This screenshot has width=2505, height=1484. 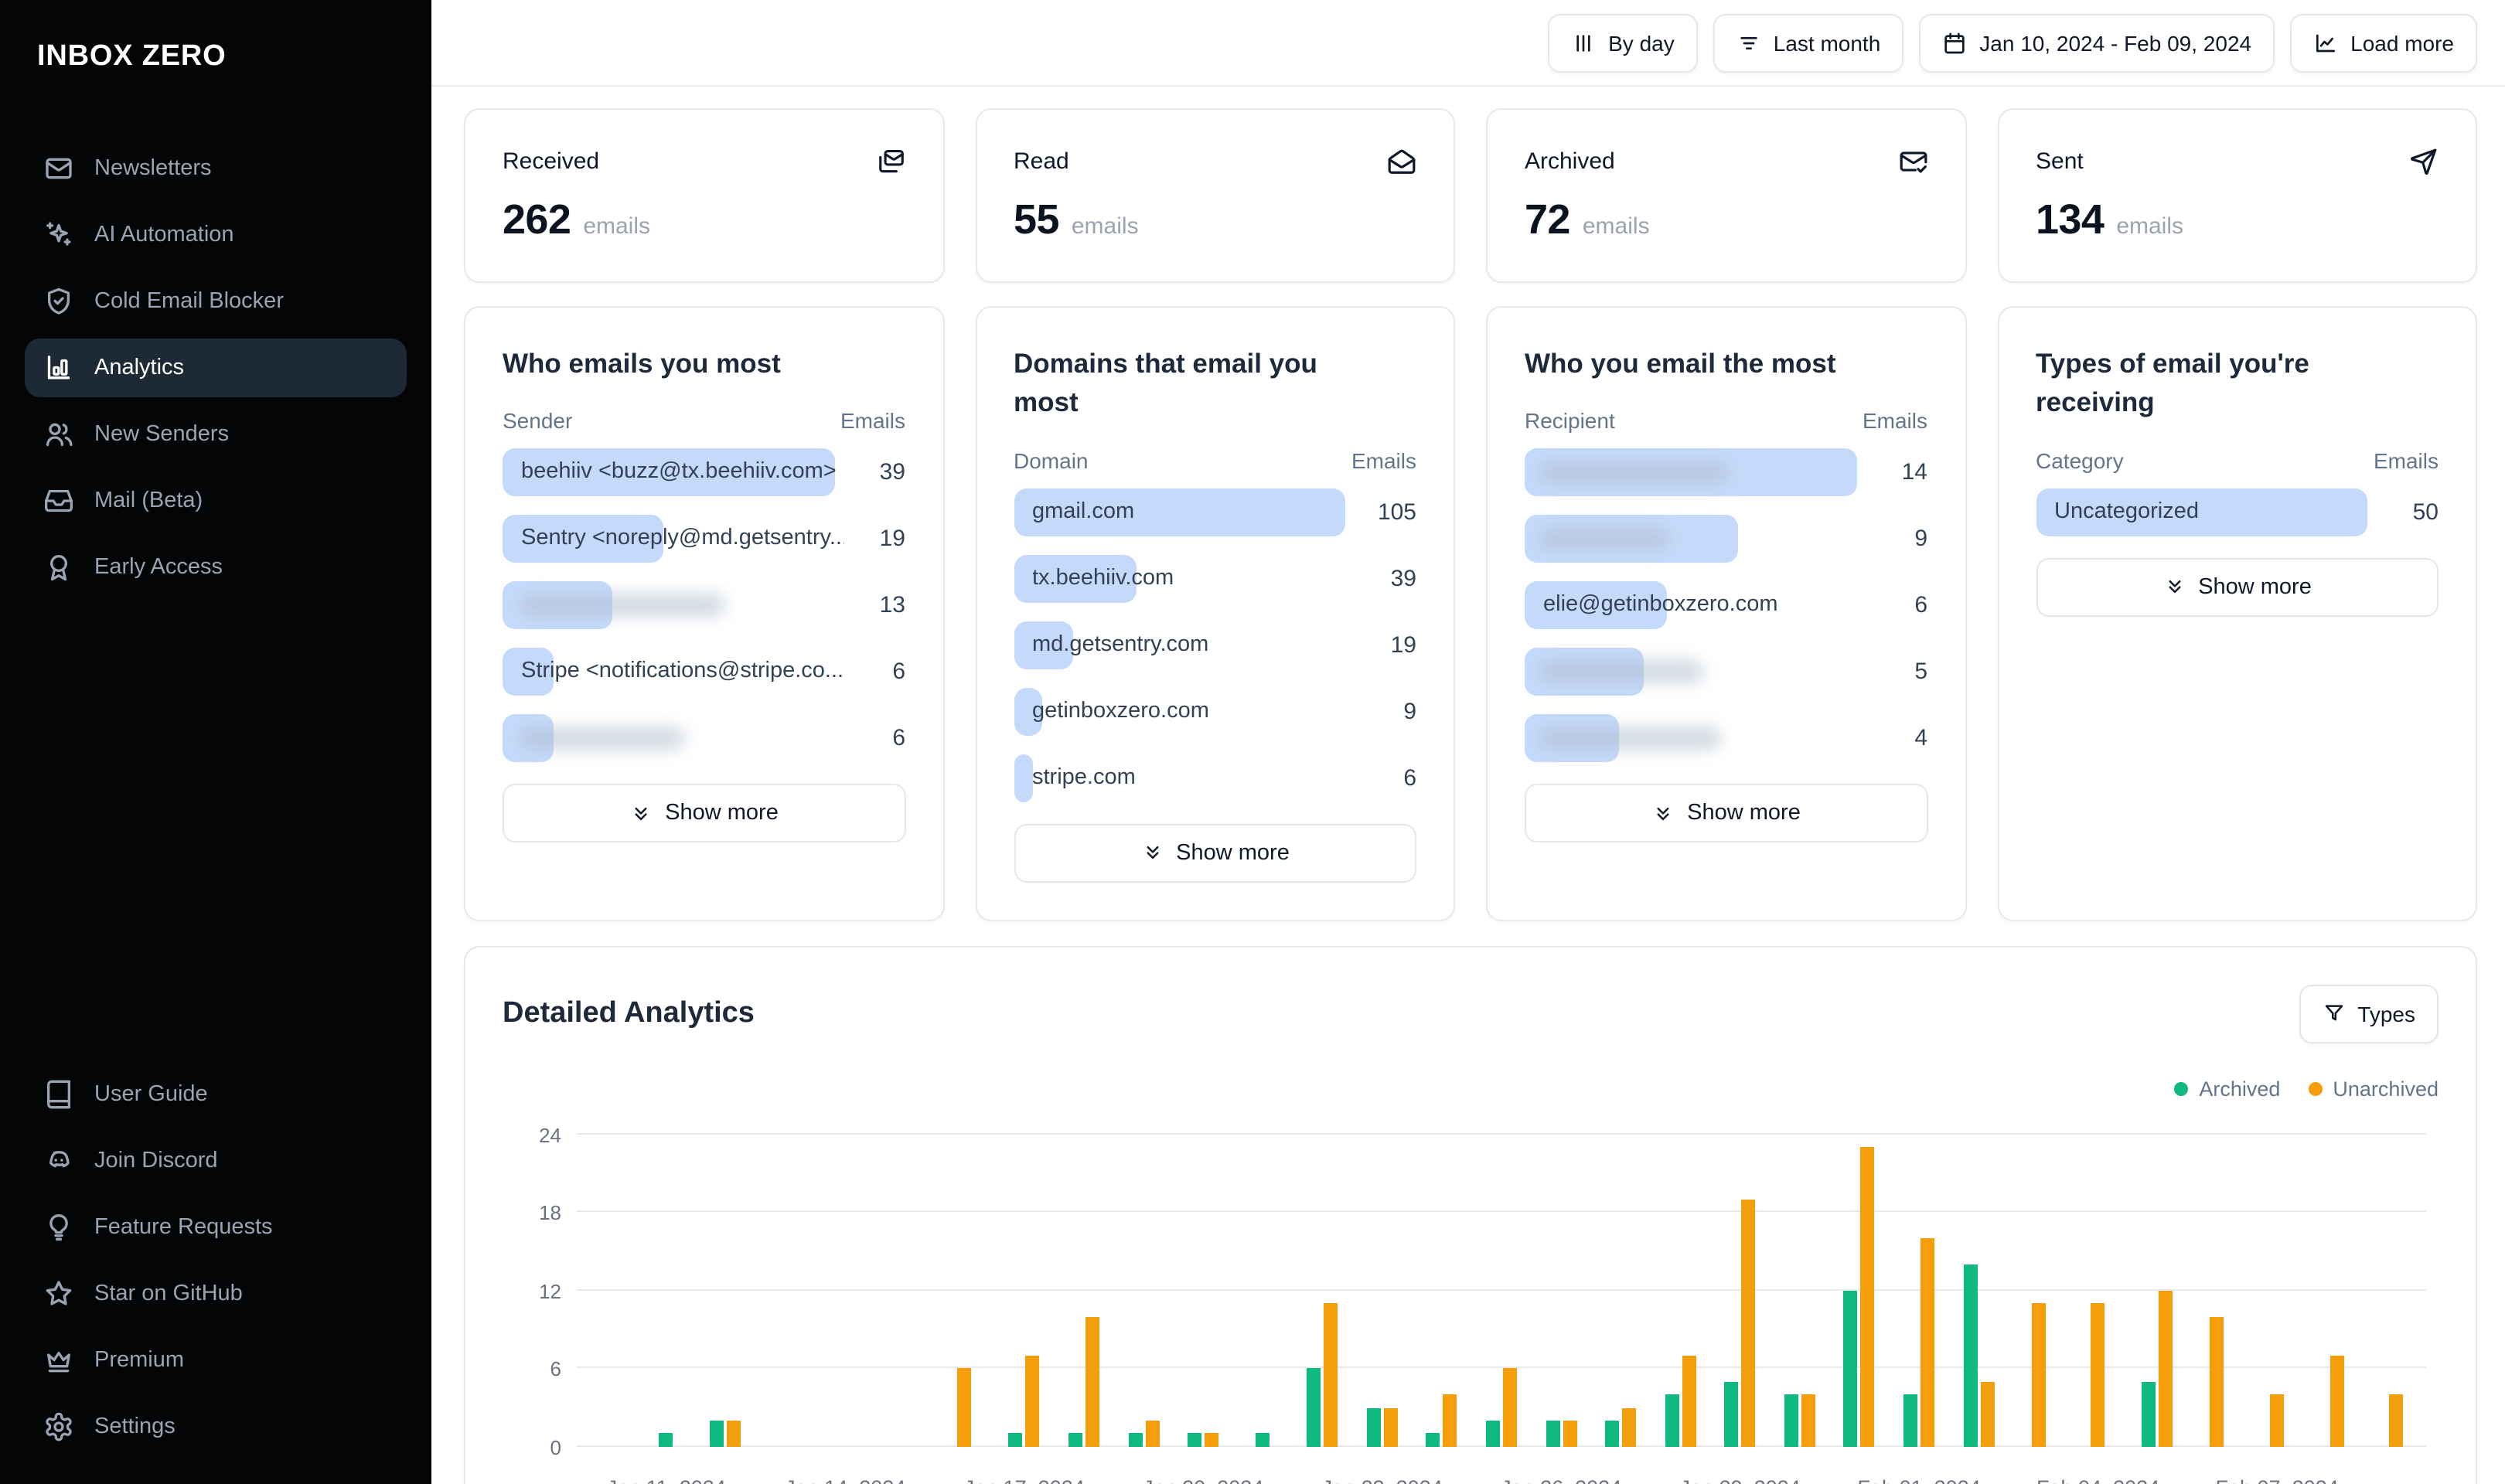 I want to click on award-icon, so click(x=58, y=567).